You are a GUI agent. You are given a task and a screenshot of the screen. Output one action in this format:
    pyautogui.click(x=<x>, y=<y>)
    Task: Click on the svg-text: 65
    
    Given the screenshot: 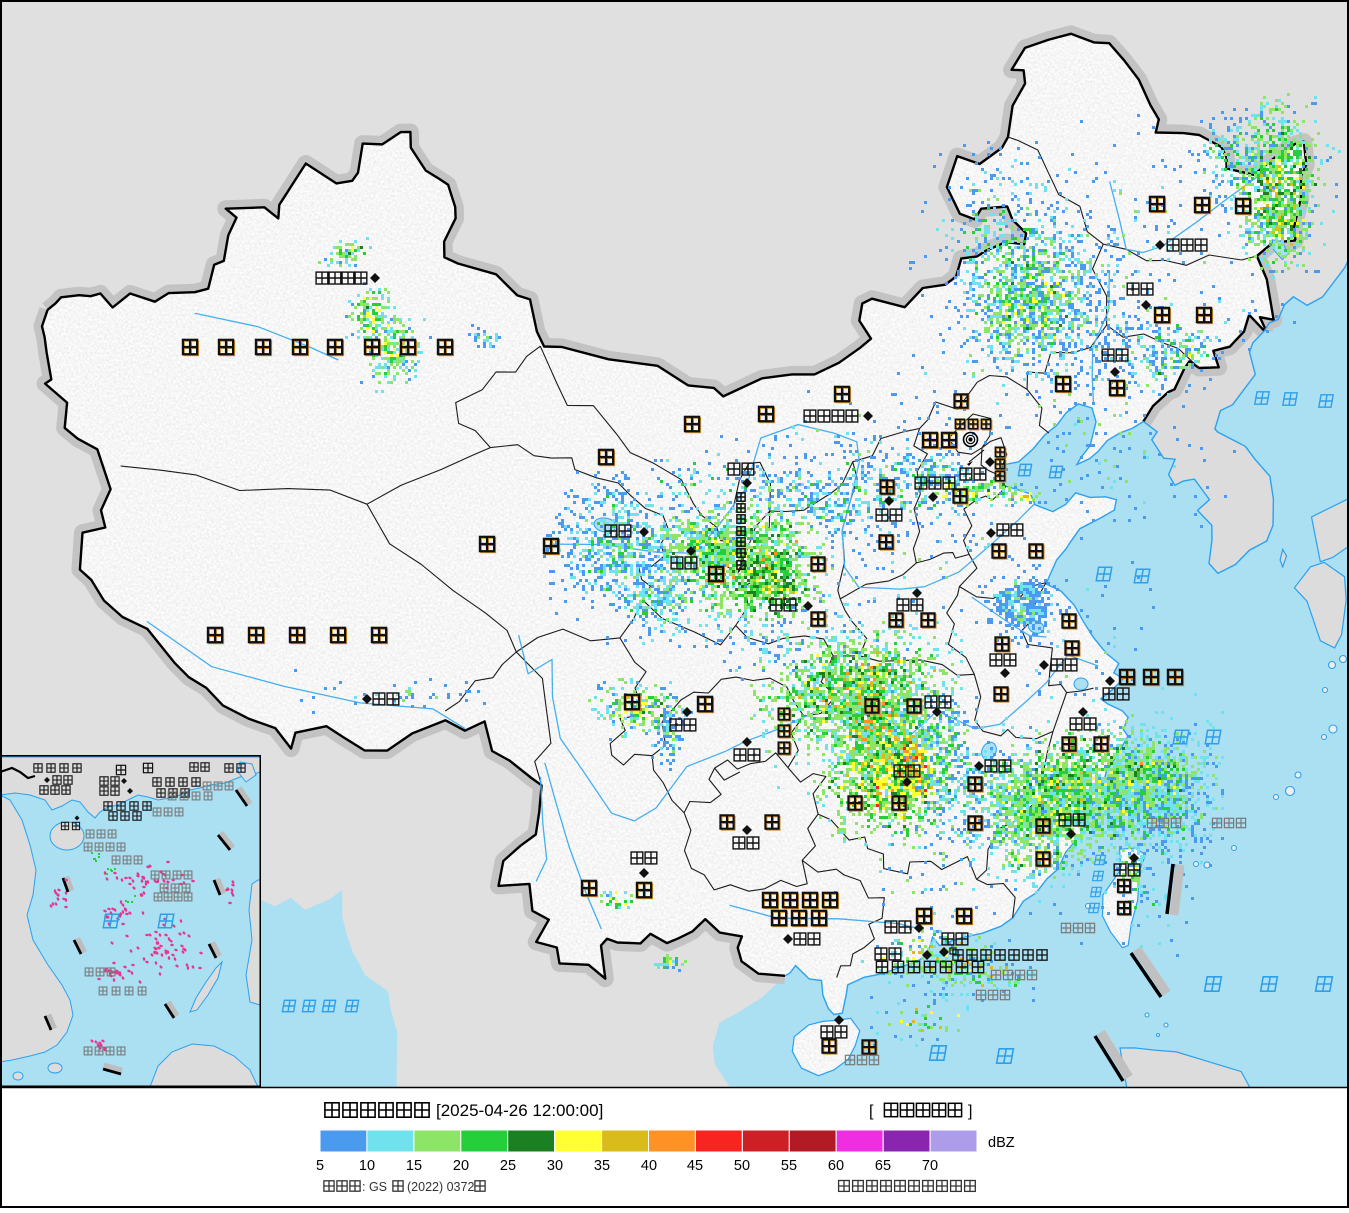 What is the action you would take?
    pyautogui.click(x=883, y=1166)
    